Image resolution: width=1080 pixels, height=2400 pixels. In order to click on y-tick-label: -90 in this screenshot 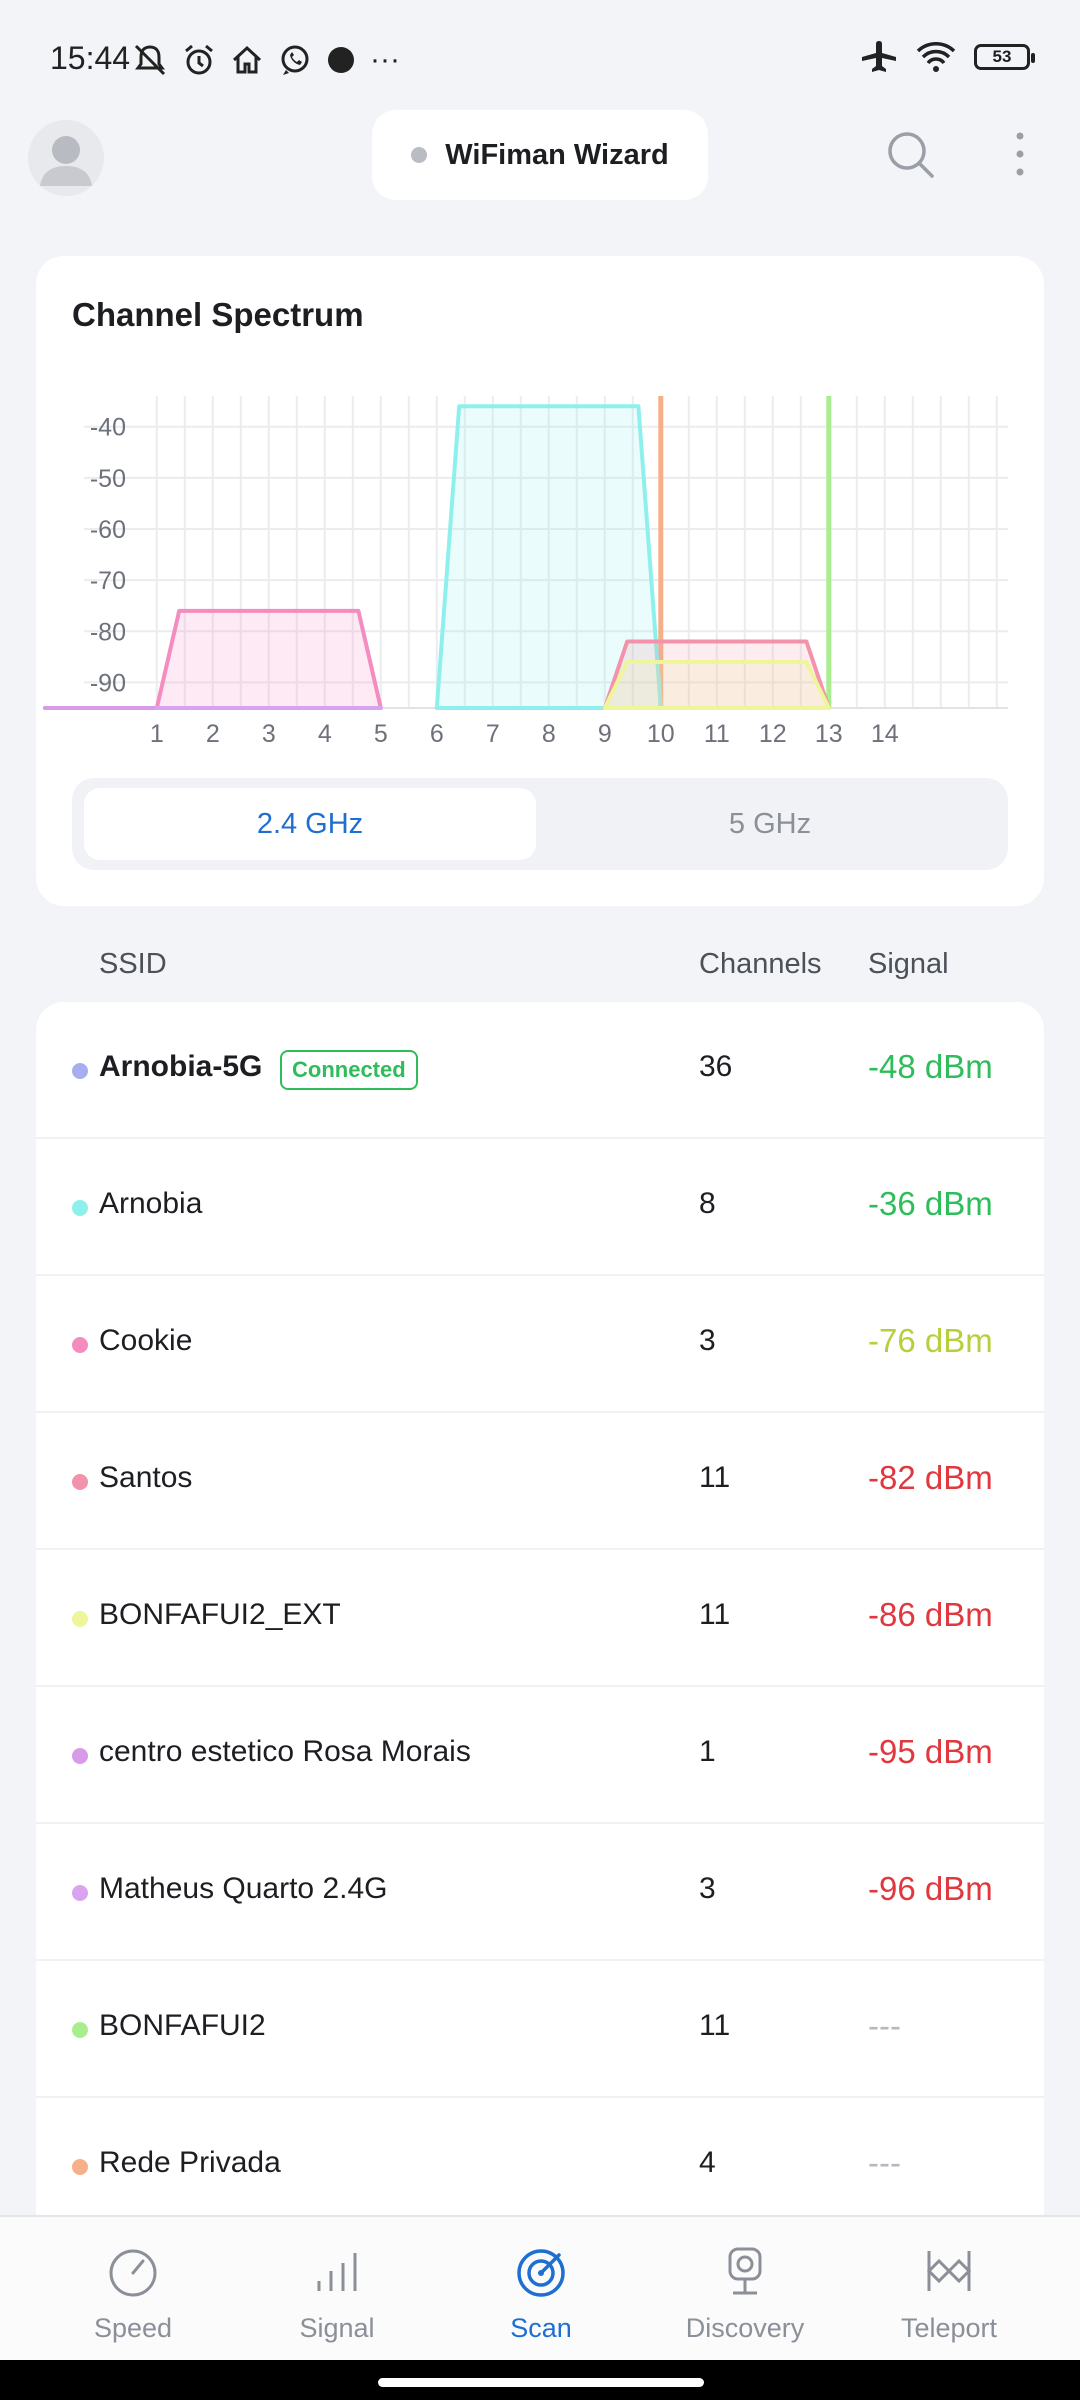, I will do `click(108, 683)`.